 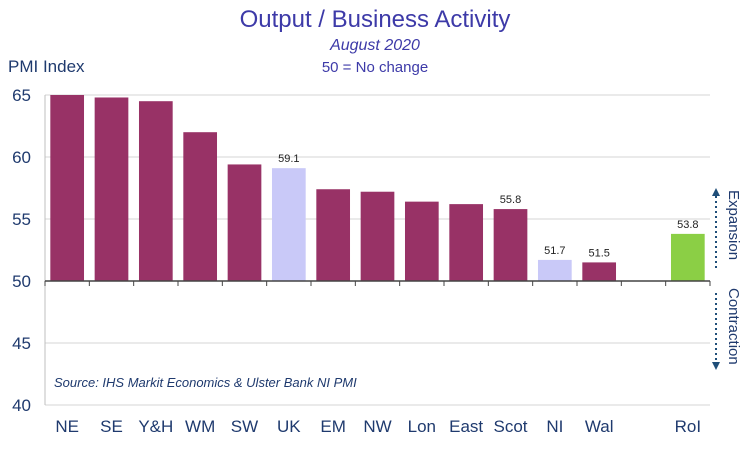 I want to click on x-tick-label: EM, so click(x=333, y=426).